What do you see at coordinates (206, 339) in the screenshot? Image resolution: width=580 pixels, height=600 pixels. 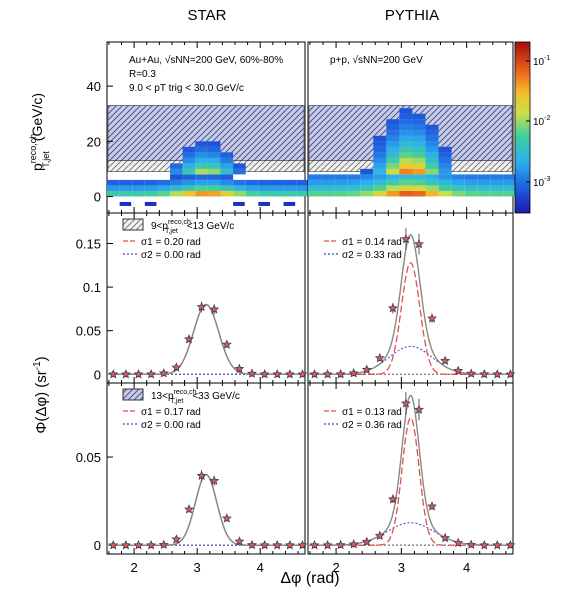 I see `fit-narrow-component` at bounding box center [206, 339].